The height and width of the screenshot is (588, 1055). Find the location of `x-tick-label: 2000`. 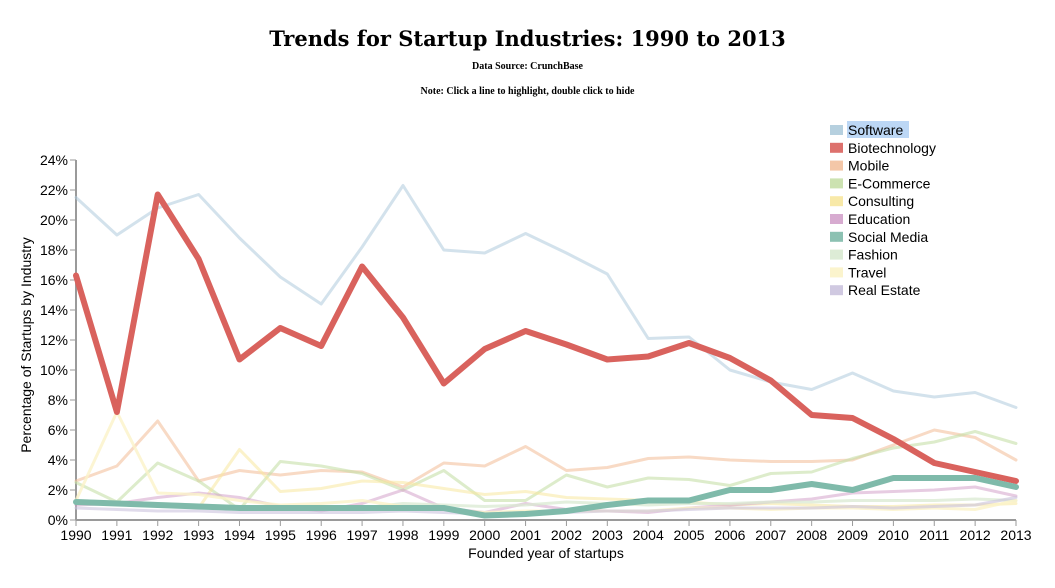

x-tick-label: 2000 is located at coordinates (484, 535).